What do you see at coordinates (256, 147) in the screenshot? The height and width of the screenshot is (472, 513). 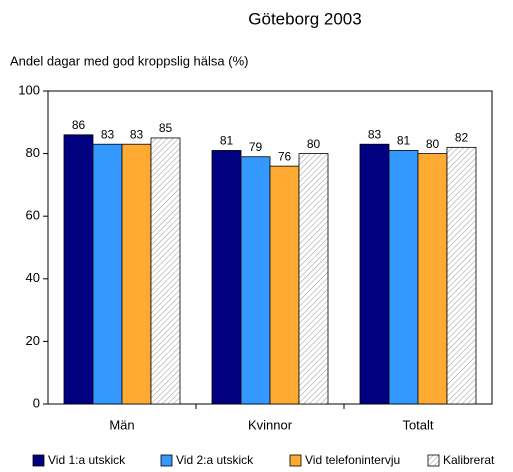 I see `value-label: 79` at bounding box center [256, 147].